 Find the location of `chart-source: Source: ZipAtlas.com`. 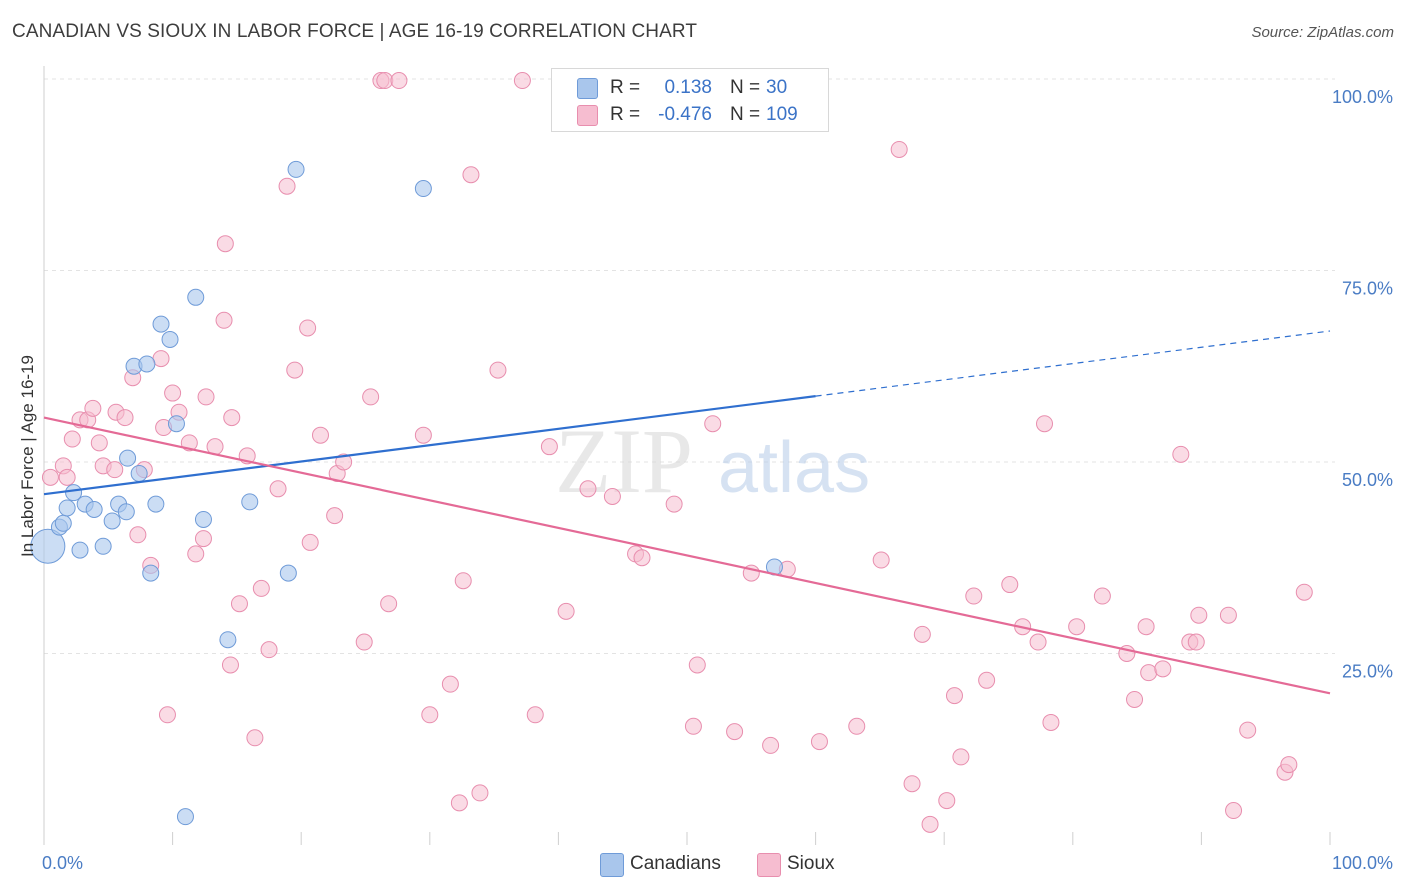

chart-source: Source: ZipAtlas.com is located at coordinates (1322, 32).